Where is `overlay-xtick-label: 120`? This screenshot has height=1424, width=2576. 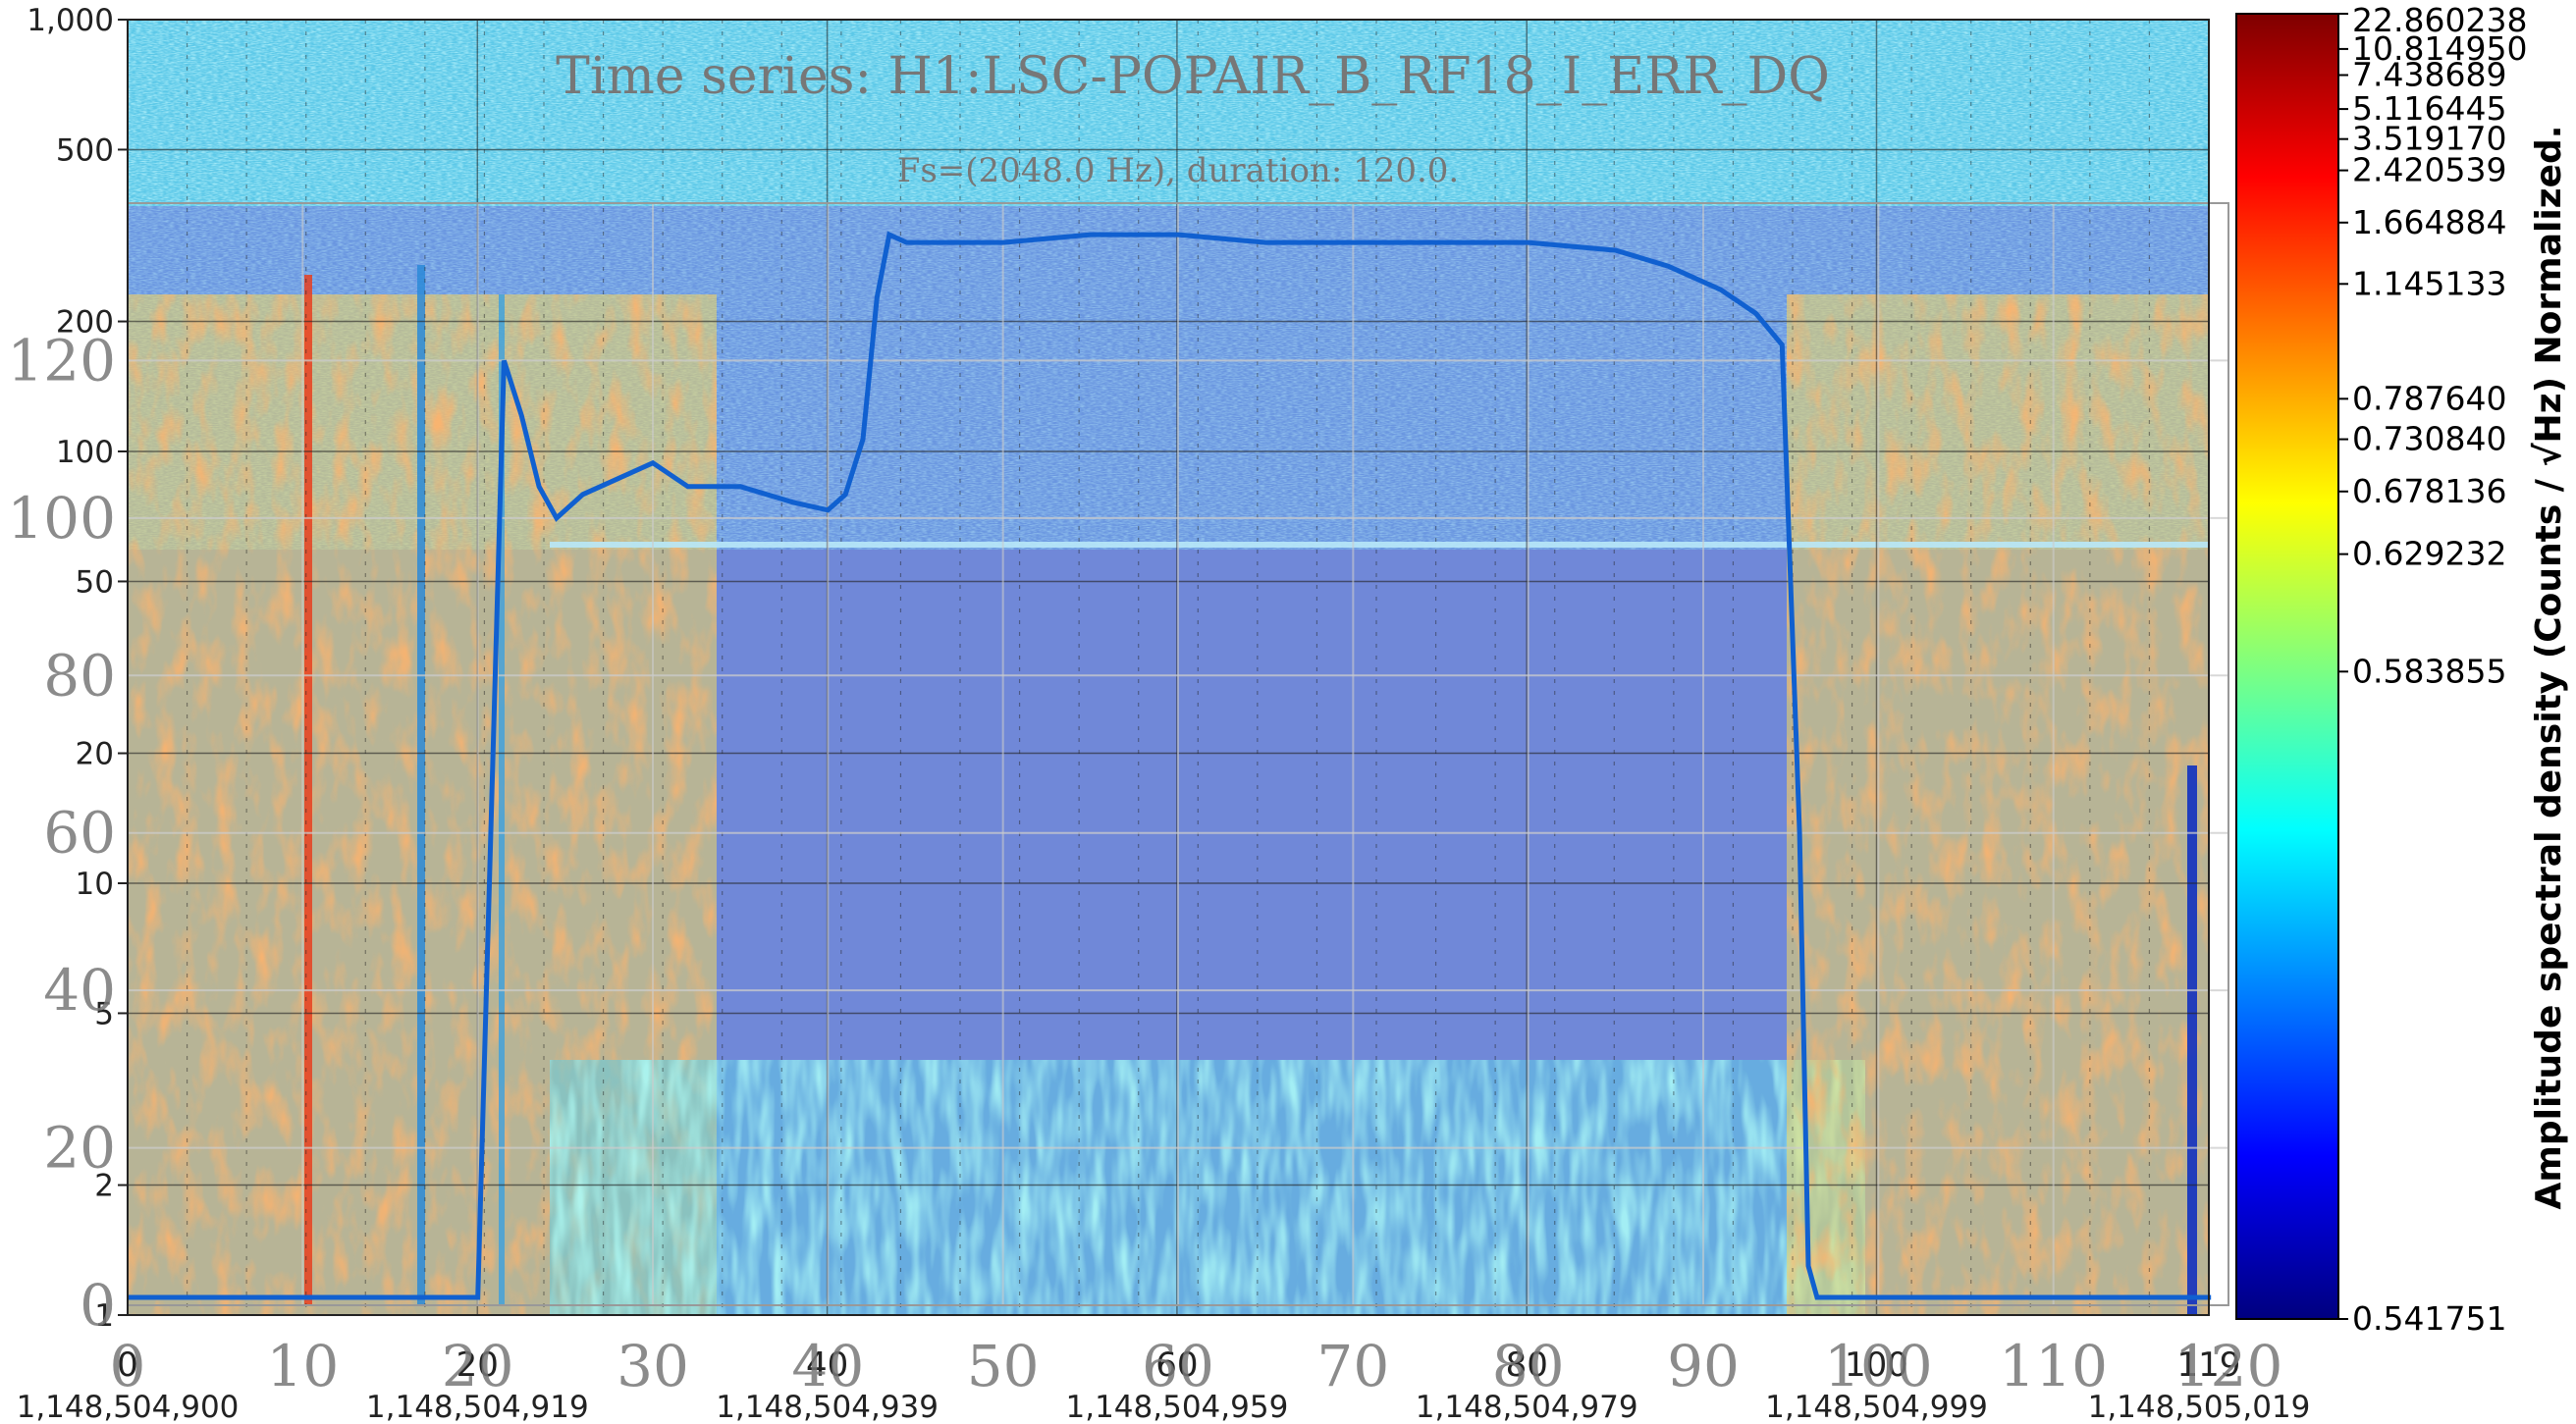
overlay-xtick-label: 120 is located at coordinates (2228, 1366).